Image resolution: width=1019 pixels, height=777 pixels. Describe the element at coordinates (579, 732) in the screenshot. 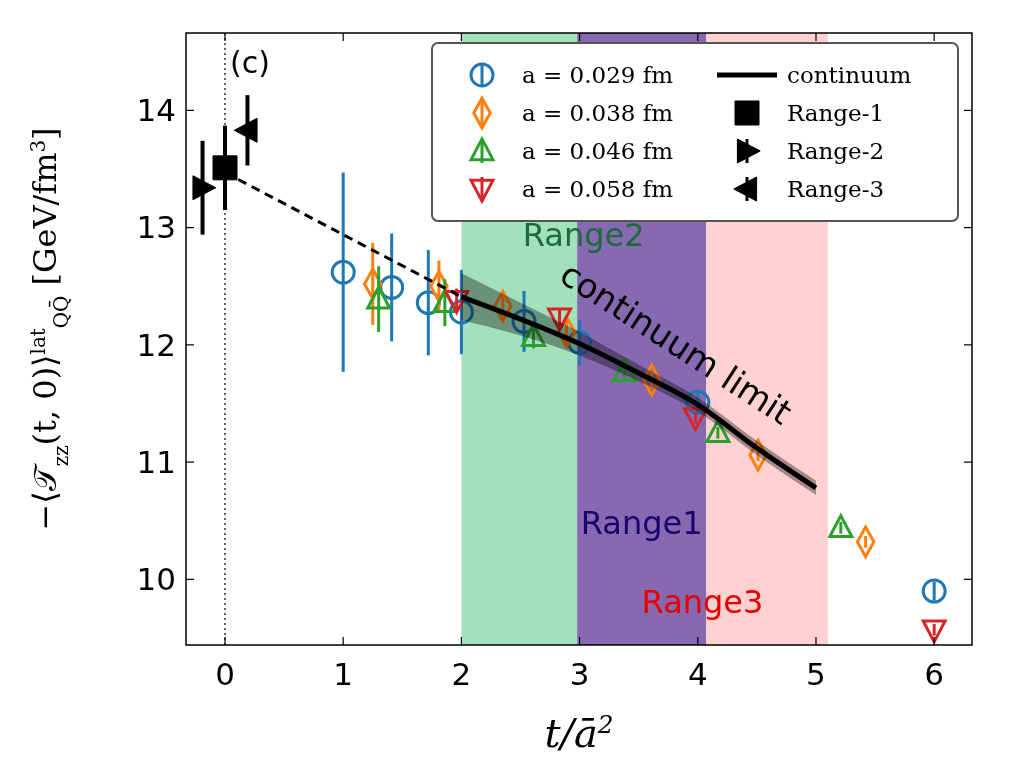

I see `x-axis-title: t/ā$^{2}$` at that location.